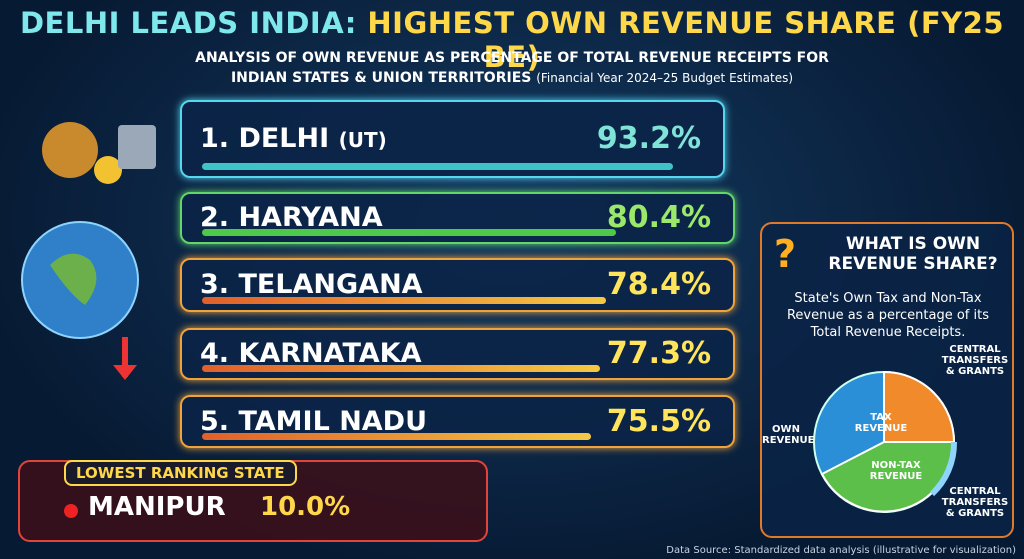 This screenshot has width=1024, height=559. I want to click on rank: 1., so click(215, 138).